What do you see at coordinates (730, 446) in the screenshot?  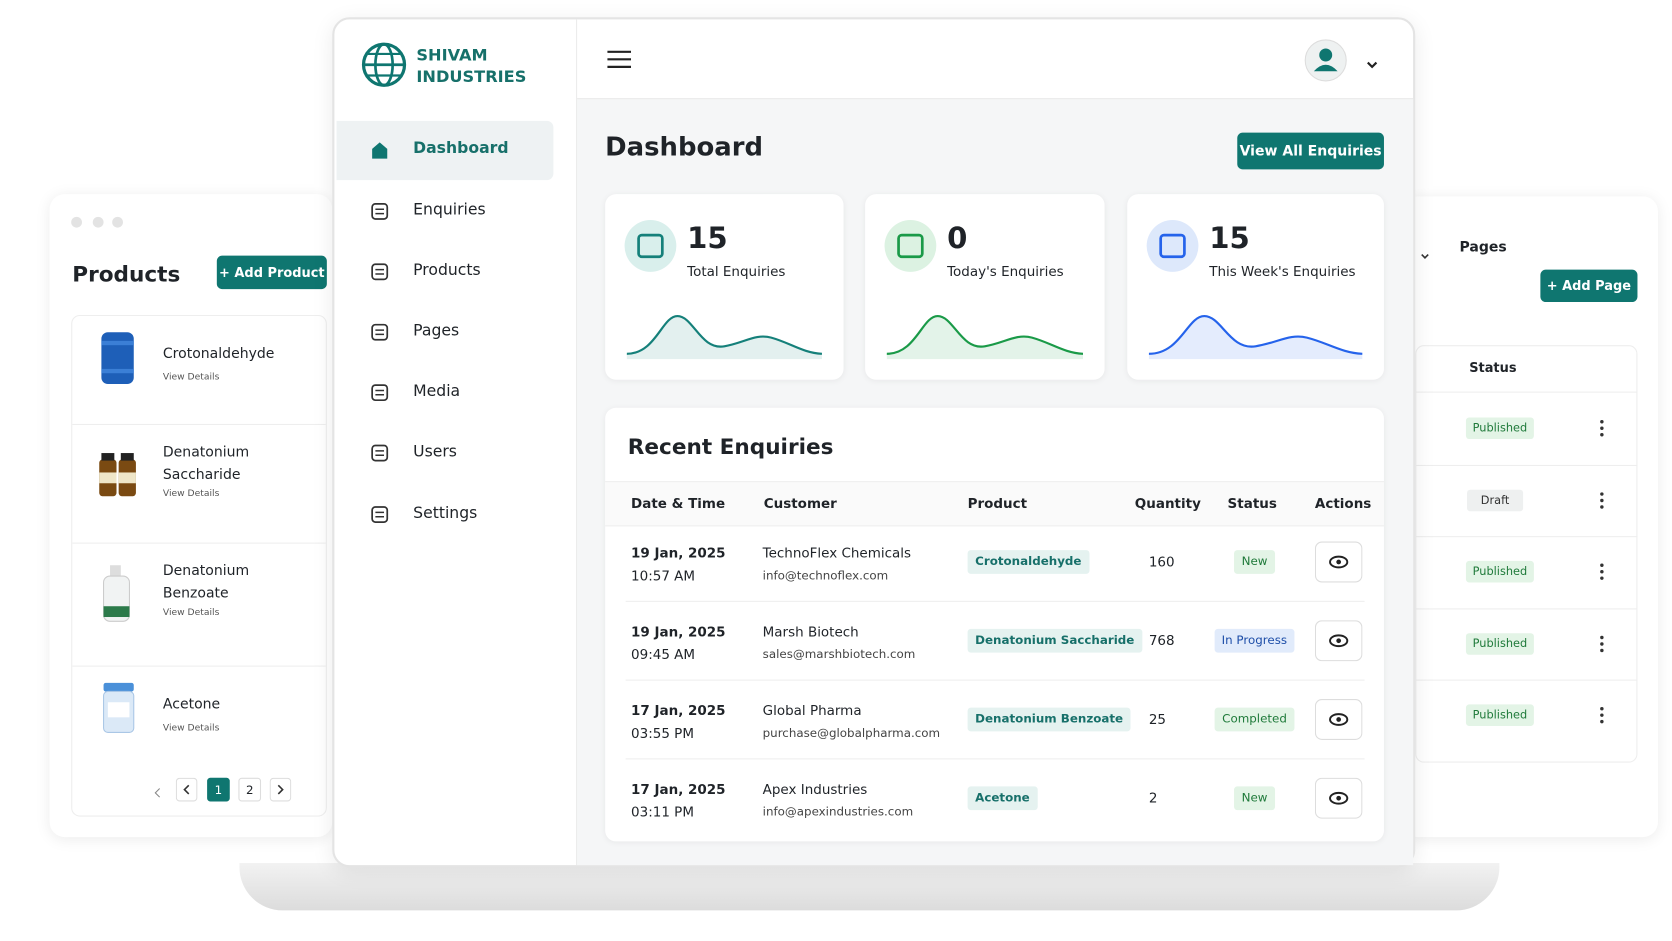 I see `recent-title: Recent Enquiries` at bounding box center [730, 446].